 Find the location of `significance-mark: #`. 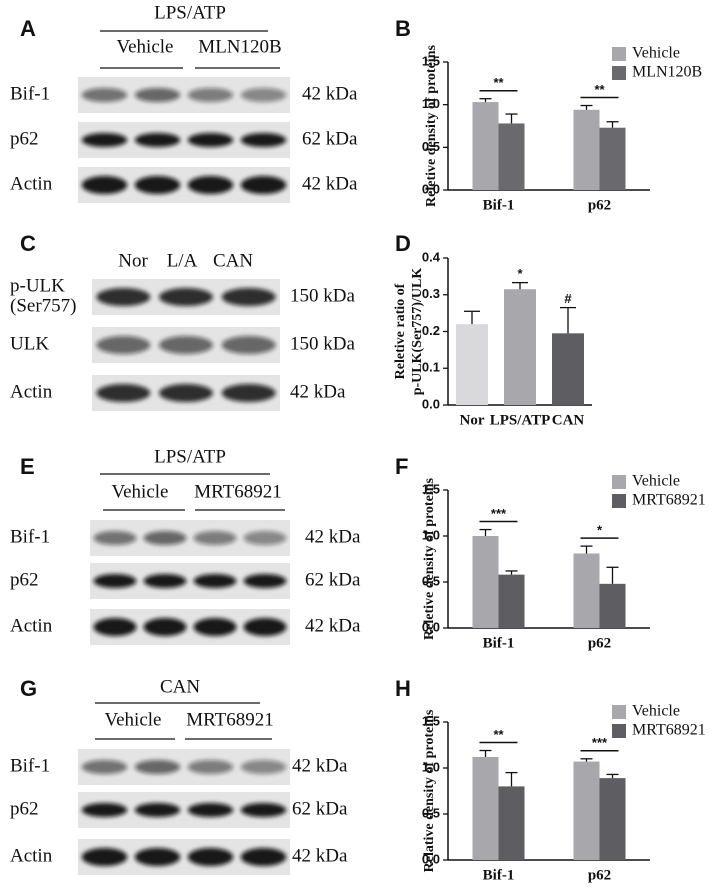

significance-mark: # is located at coordinates (568, 298).